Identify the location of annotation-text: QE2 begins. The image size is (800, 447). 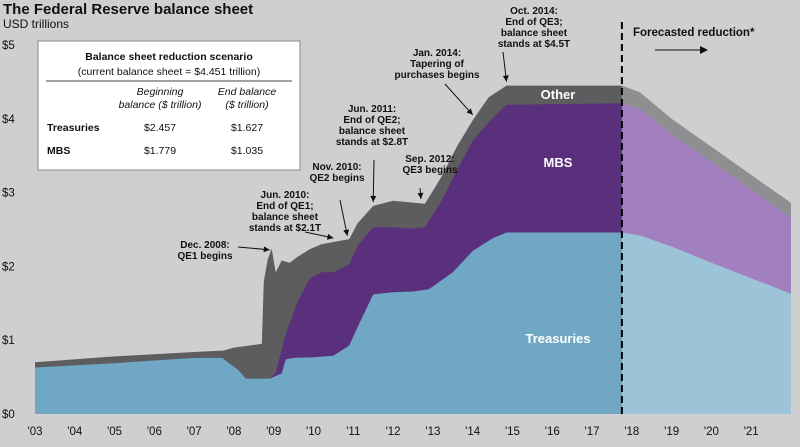
(336, 178).